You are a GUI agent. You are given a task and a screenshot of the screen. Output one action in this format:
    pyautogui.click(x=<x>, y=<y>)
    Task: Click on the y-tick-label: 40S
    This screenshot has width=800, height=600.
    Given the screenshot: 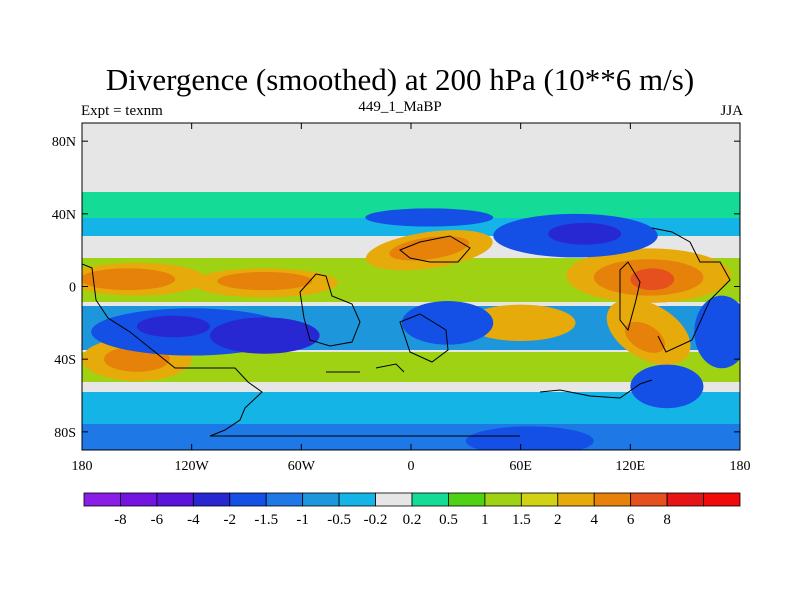 What is the action you would take?
    pyautogui.click(x=65, y=360)
    